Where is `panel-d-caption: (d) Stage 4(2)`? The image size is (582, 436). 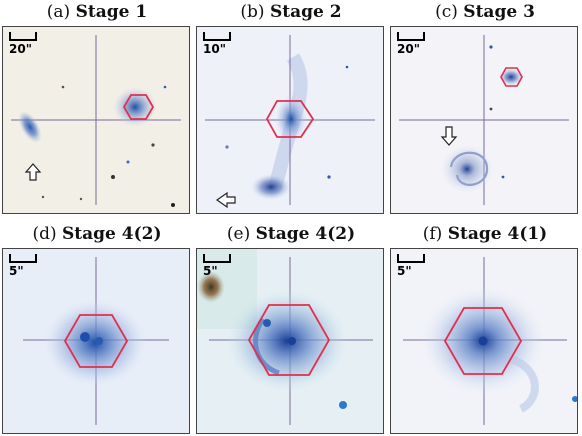 panel-d-caption: (d) Stage 4(2) is located at coordinates (97, 234).